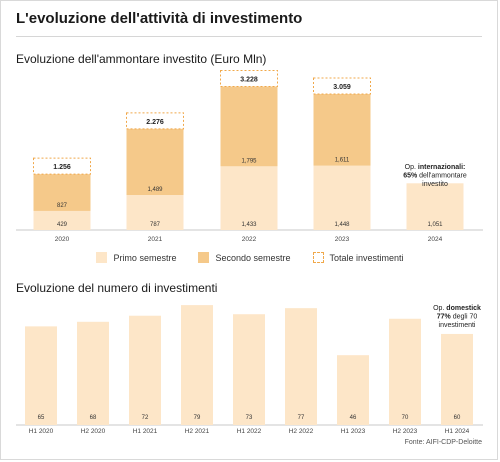 This screenshot has height=462, width=500. What do you see at coordinates (41, 375) in the screenshot?
I see `count-bar-h1-2020` at bounding box center [41, 375].